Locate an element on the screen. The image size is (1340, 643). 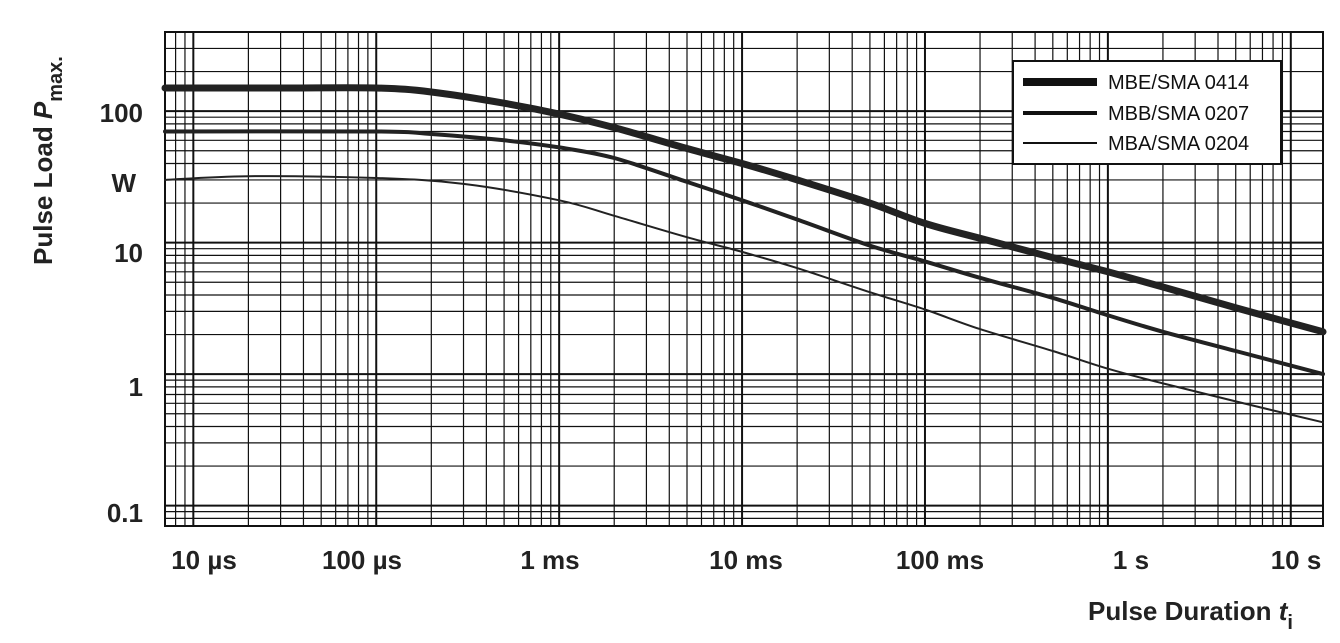
y-unit-label: W is located at coordinates (123, 183).